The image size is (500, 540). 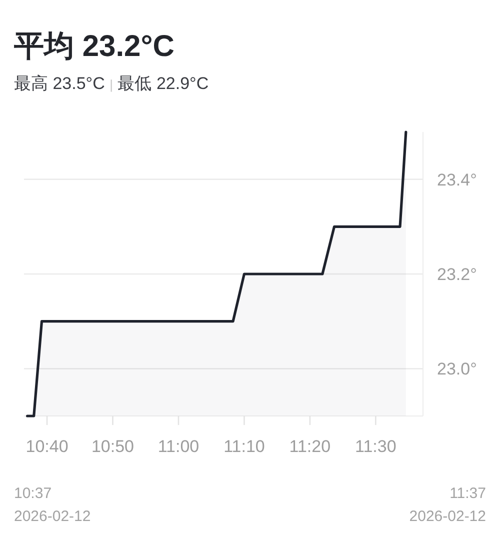 I want to click on title: 平均 23.2°C, so click(x=94, y=46).